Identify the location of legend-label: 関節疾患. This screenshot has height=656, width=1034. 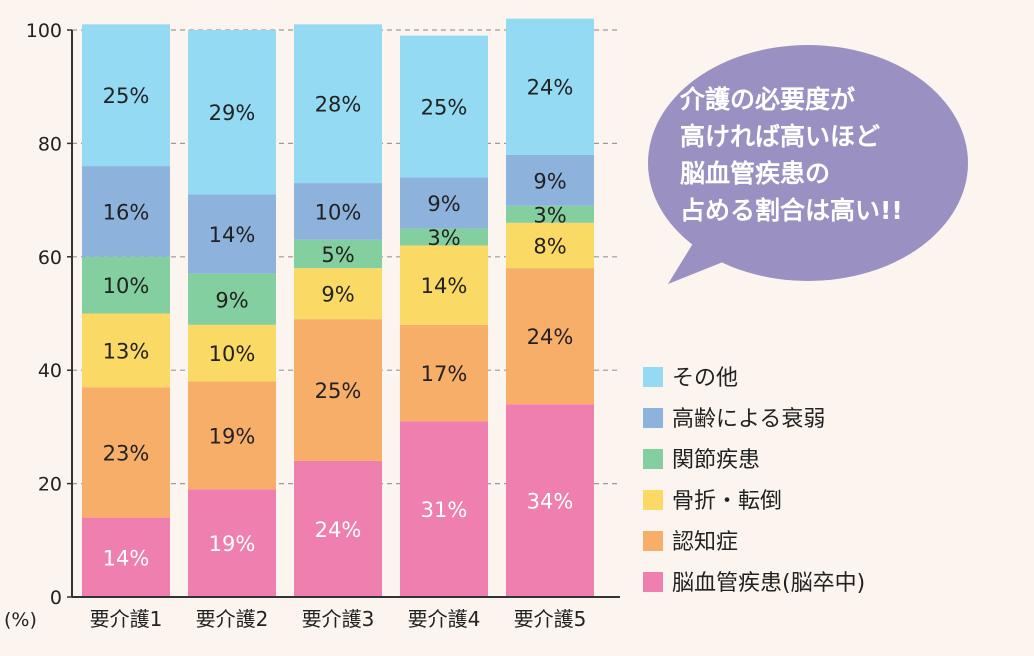
(716, 460).